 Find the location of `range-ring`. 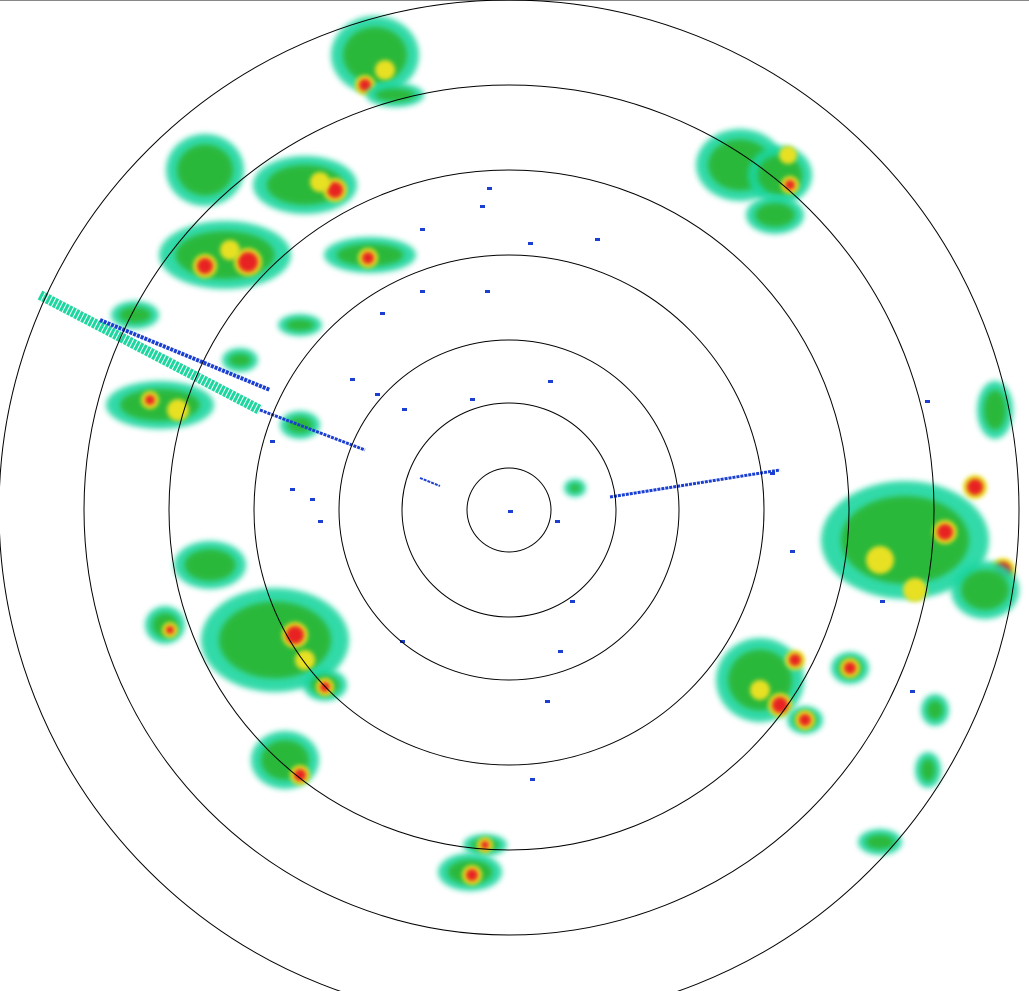

range-ring is located at coordinates (509, 510).